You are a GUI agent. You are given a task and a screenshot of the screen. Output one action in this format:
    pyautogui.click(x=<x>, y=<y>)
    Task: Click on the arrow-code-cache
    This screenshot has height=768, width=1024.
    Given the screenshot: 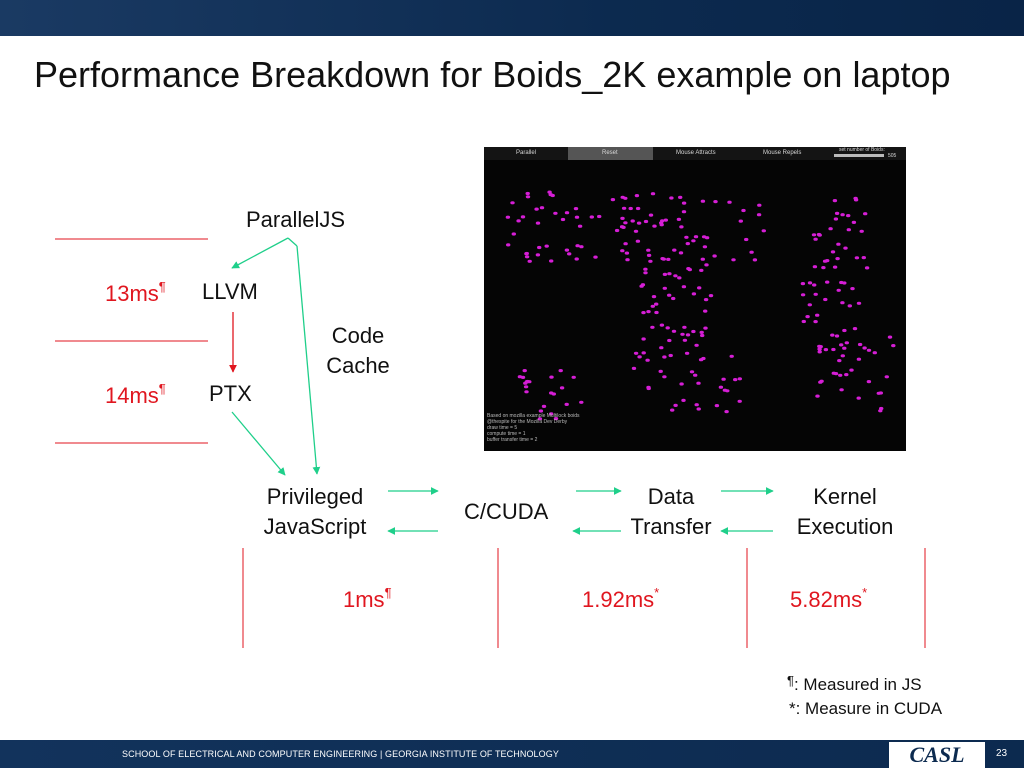 What is the action you would take?
    pyautogui.click(x=308, y=360)
    